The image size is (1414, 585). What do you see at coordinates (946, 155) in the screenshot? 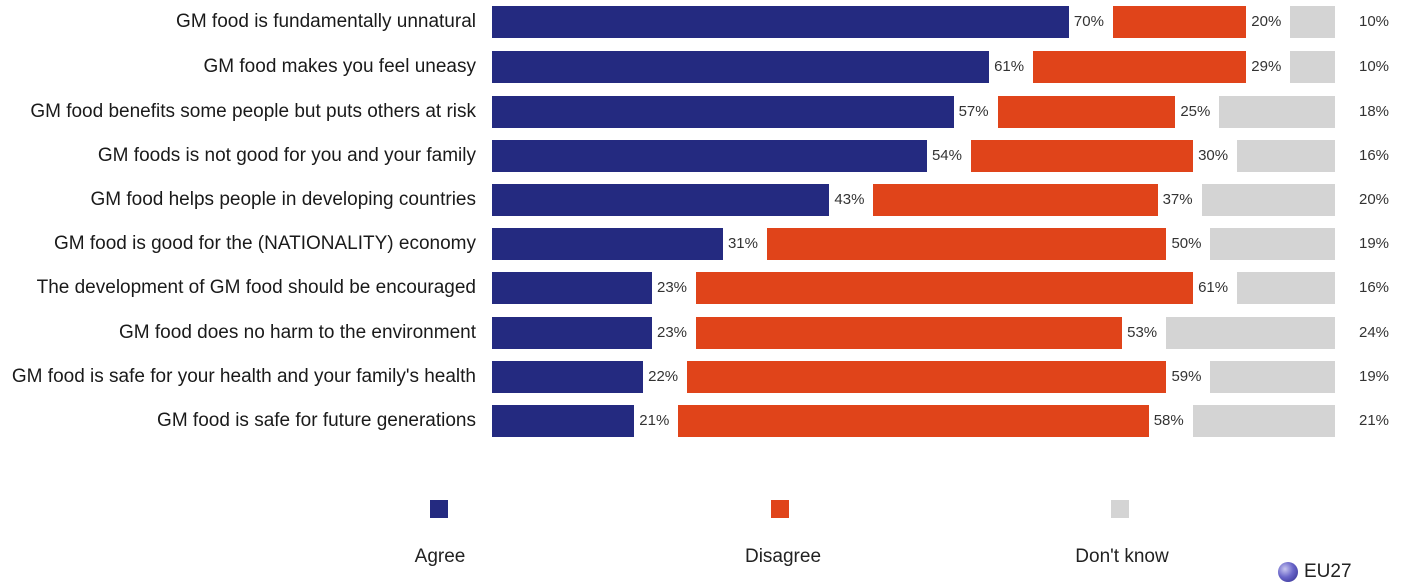
I see `value-label-agree: 54%` at bounding box center [946, 155].